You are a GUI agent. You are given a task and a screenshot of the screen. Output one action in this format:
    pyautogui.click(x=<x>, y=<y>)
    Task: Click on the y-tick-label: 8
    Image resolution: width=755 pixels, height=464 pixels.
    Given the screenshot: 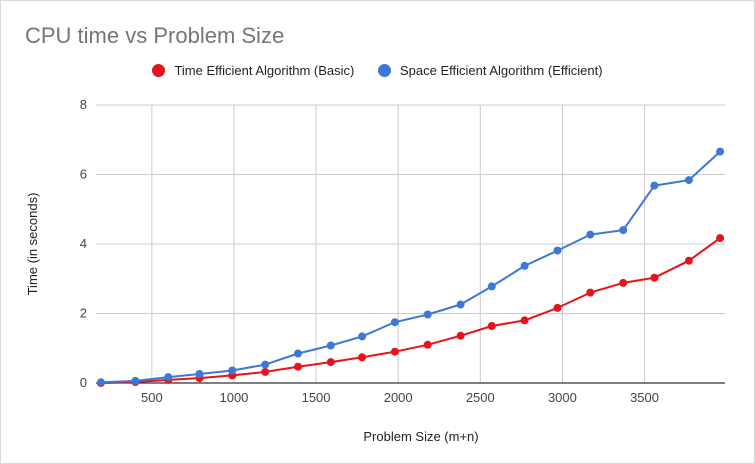 What is the action you would take?
    pyautogui.click(x=83, y=104)
    